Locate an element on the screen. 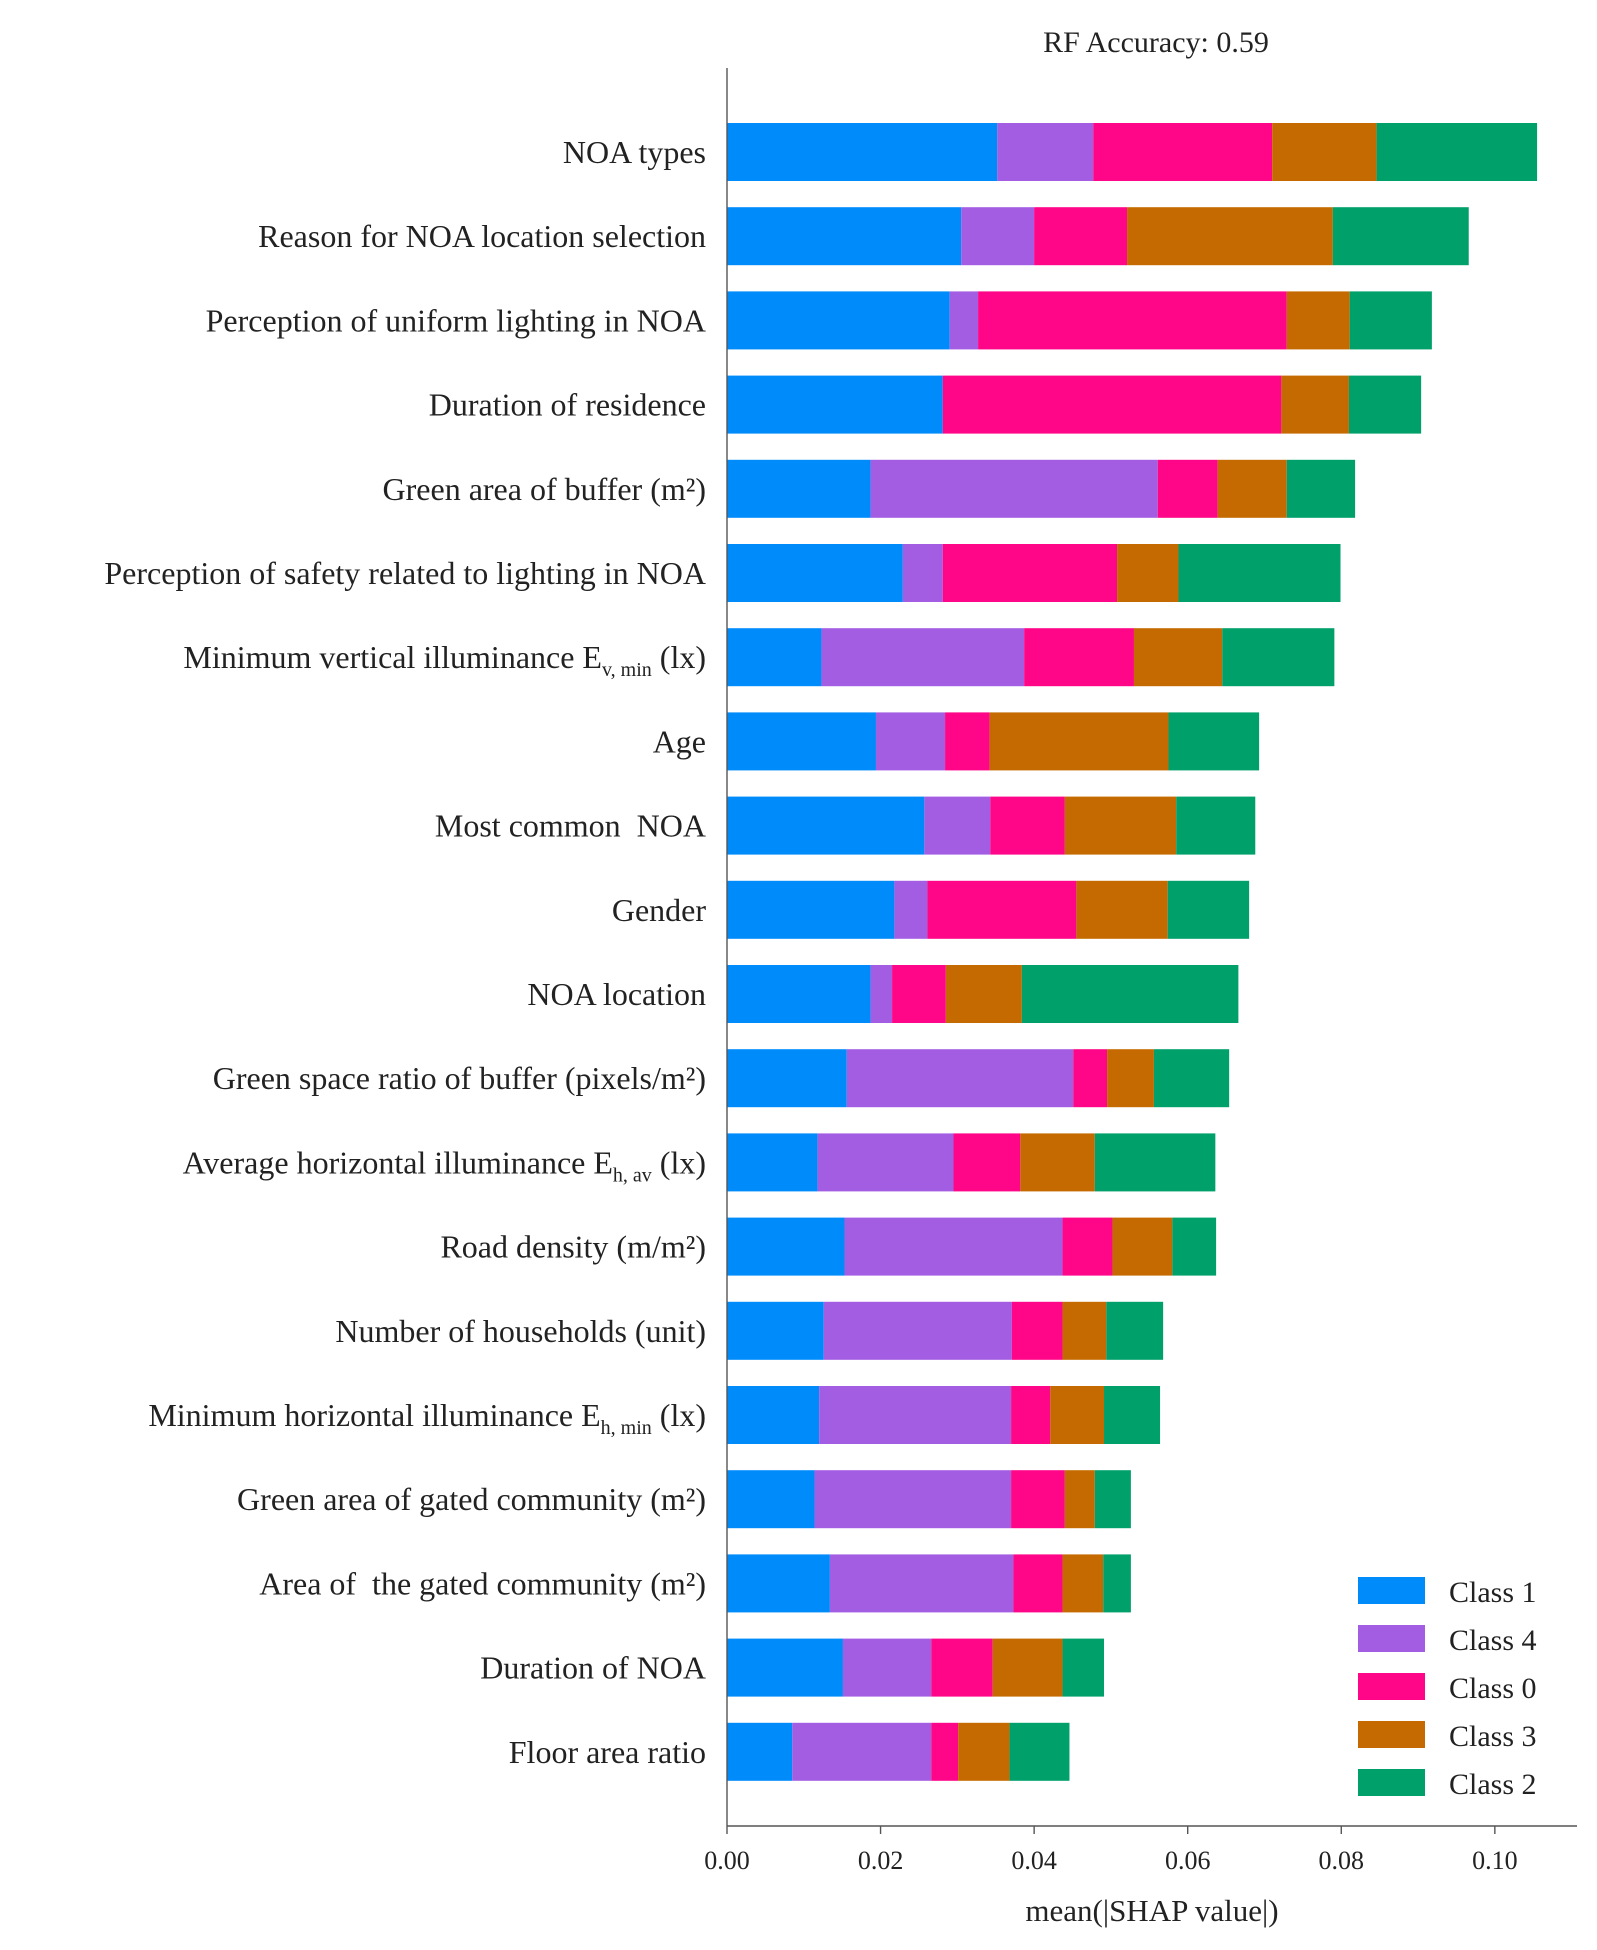 This screenshot has height=1950, width=1597. y-tick-label-text: Green area of buffer (m²) is located at coordinates (544, 489).